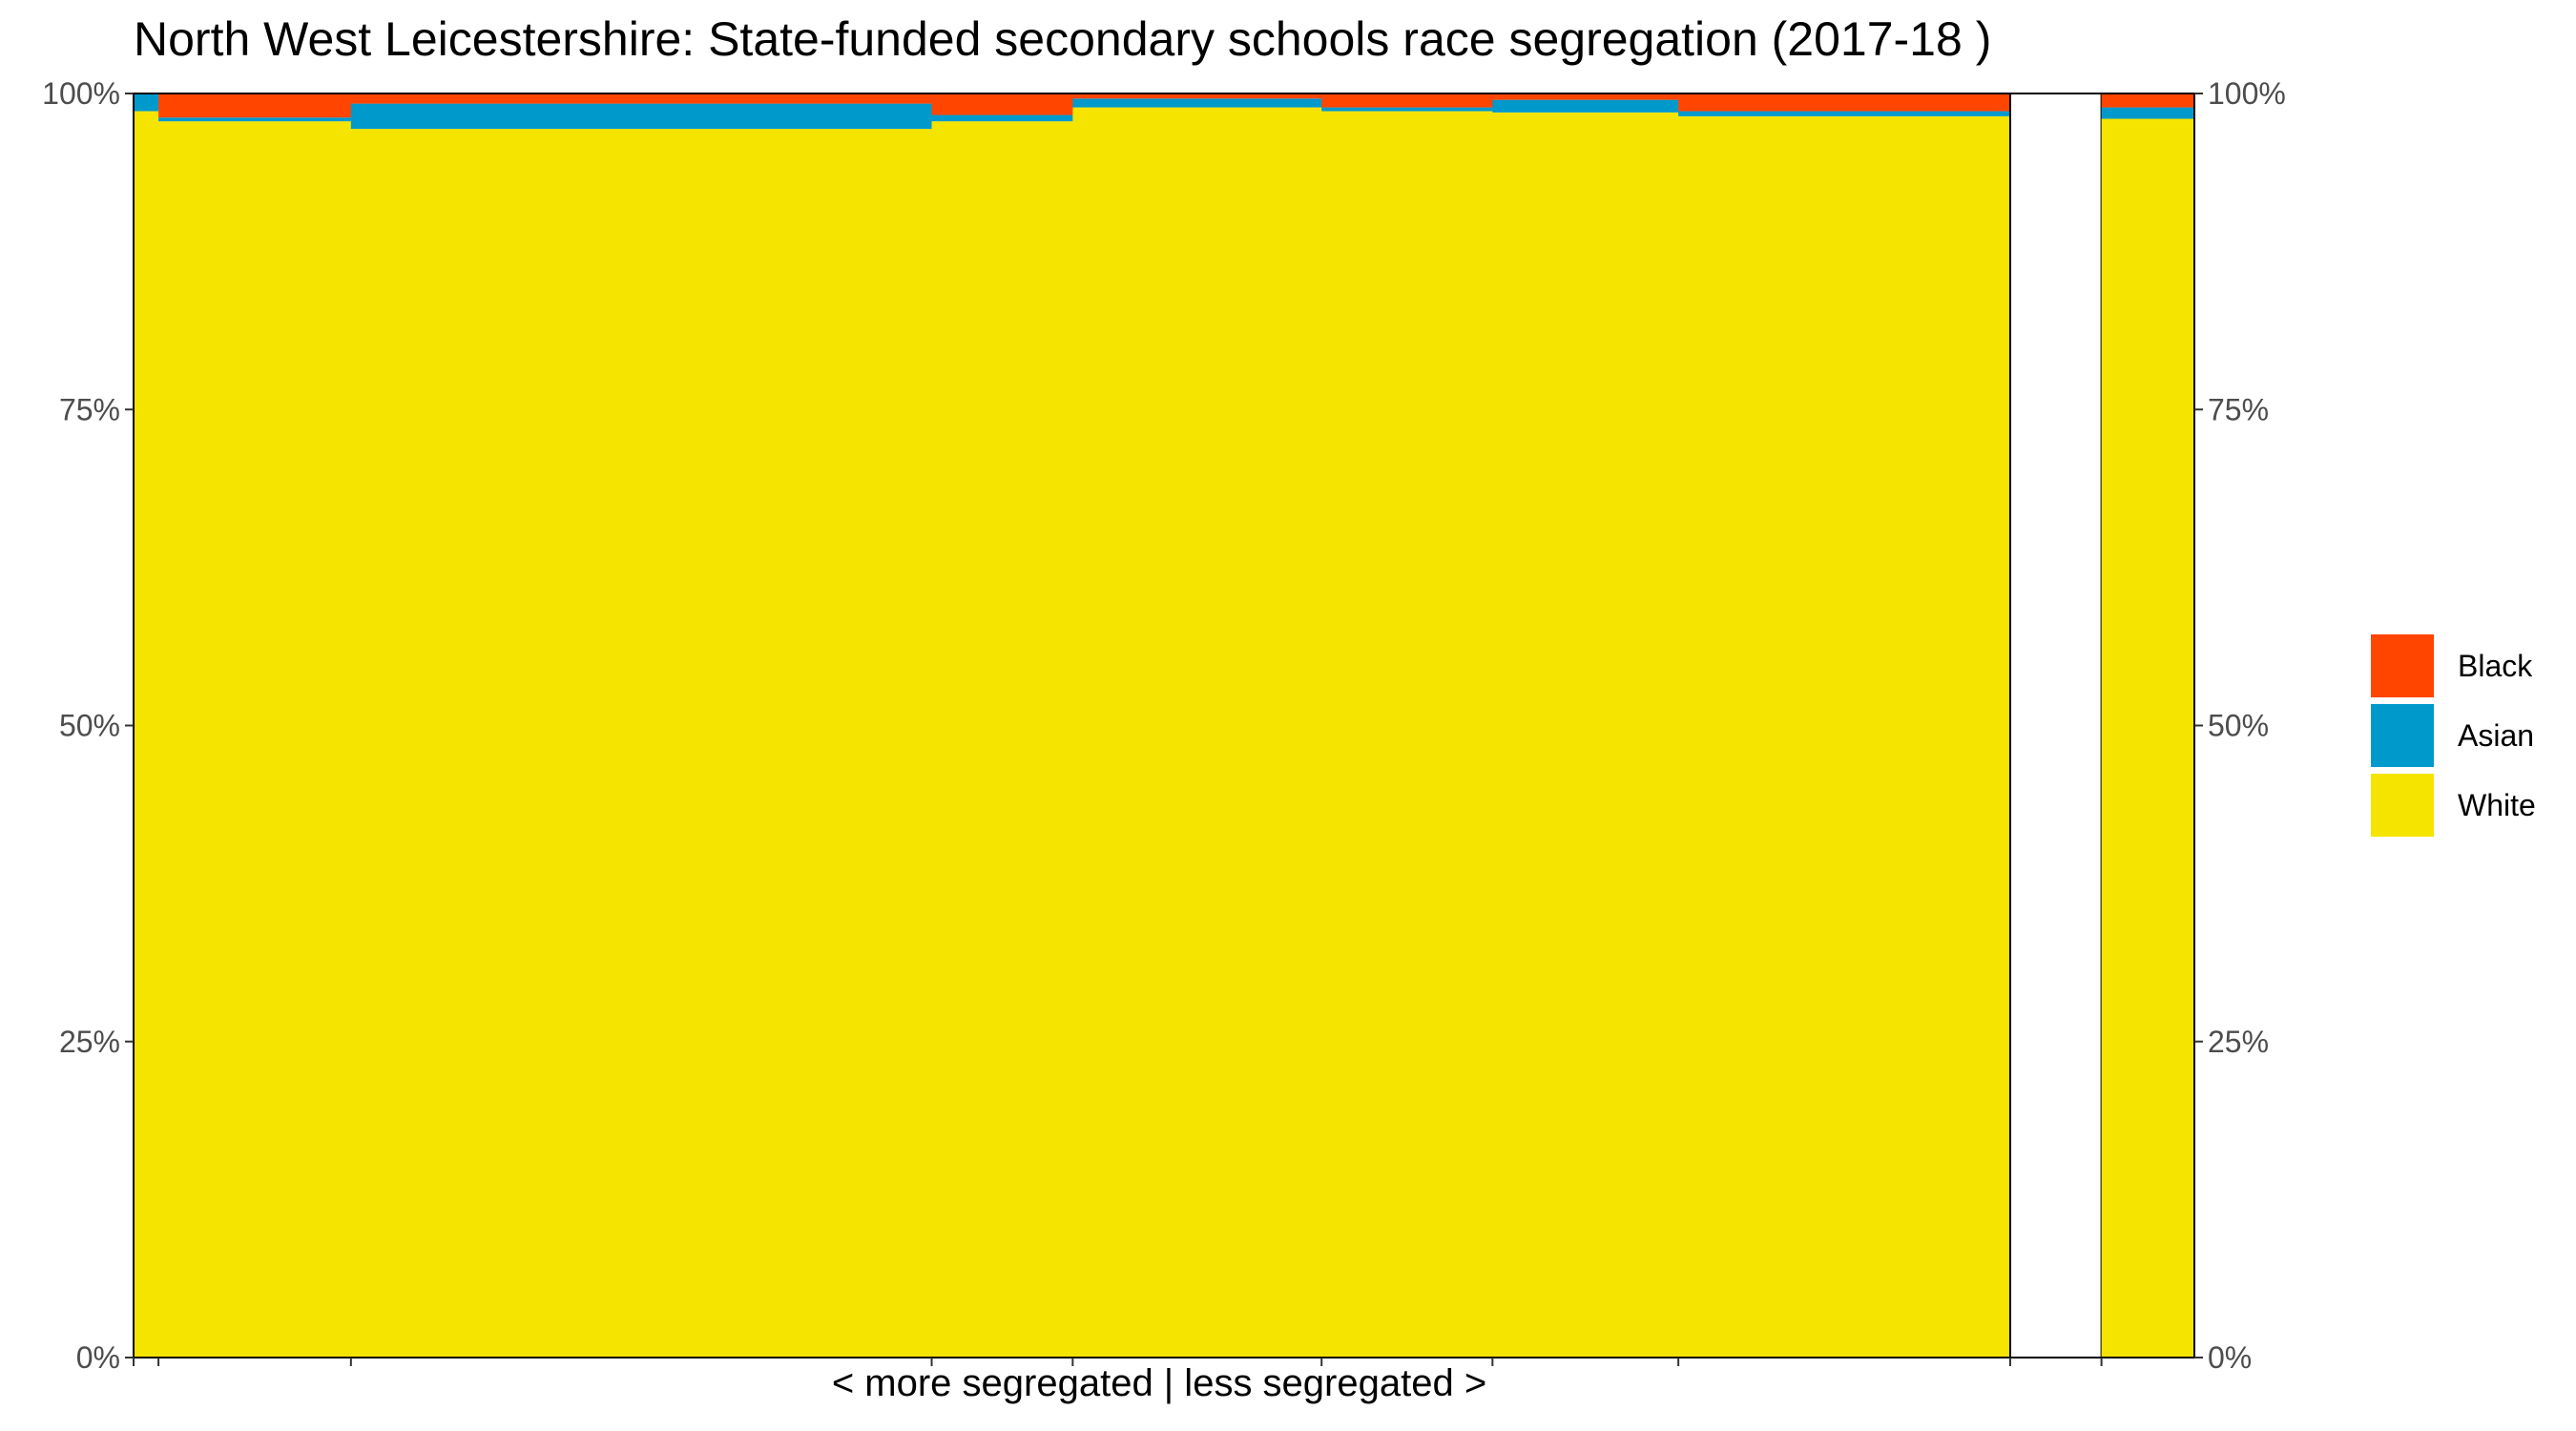 The width and height of the screenshot is (2576, 1431). What do you see at coordinates (2402, 735) in the screenshot?
I see `legend-key-asian` at bounding box center [2402, 735].